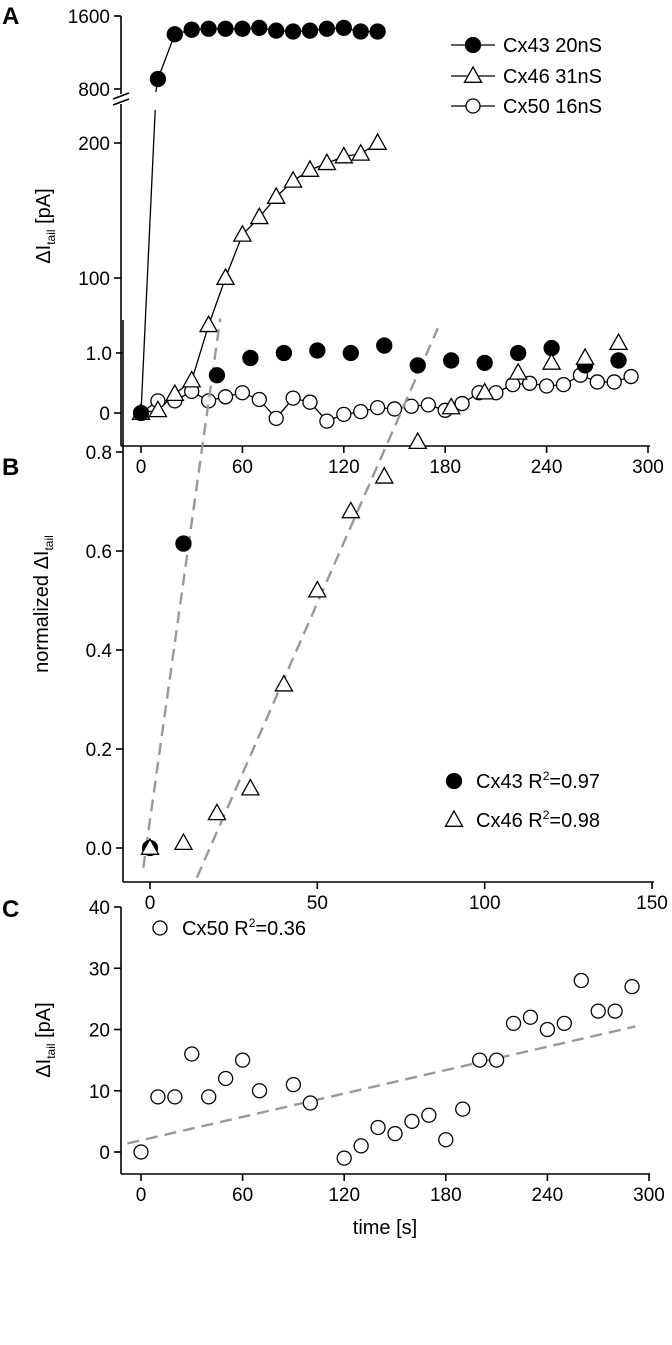 This screenshot has height=1345, width=672. Describe the element at coordinates (99, 552) in the screenshot. I see `panel-b-y-tick-label: 0.6` at that location.